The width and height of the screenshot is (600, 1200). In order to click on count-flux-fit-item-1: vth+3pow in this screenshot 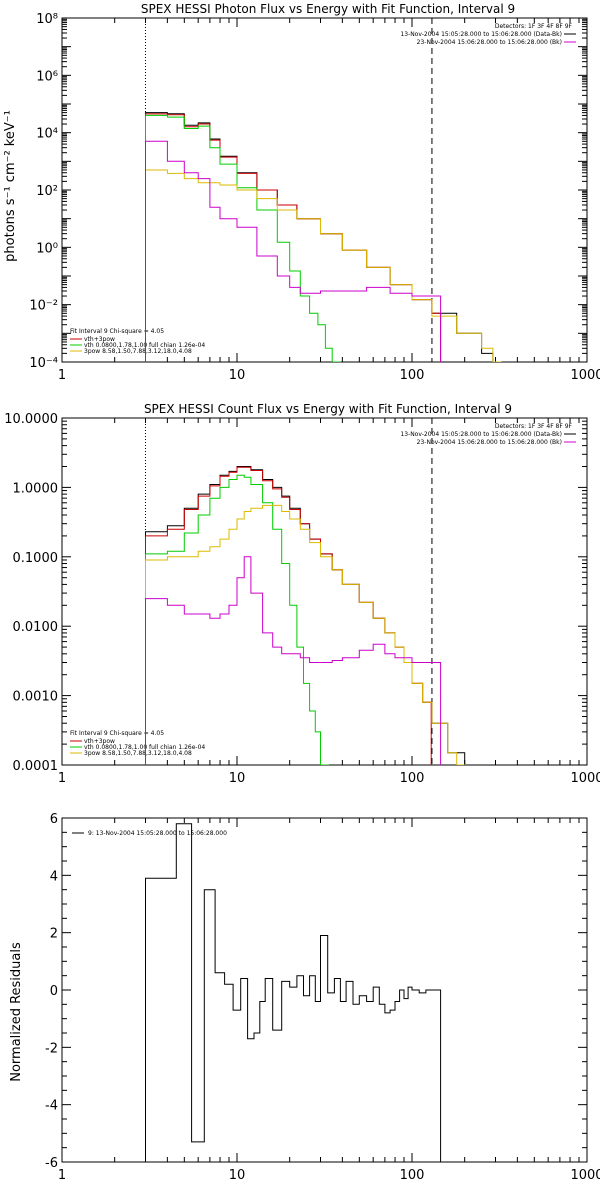, I will do `click(99, 741)`.